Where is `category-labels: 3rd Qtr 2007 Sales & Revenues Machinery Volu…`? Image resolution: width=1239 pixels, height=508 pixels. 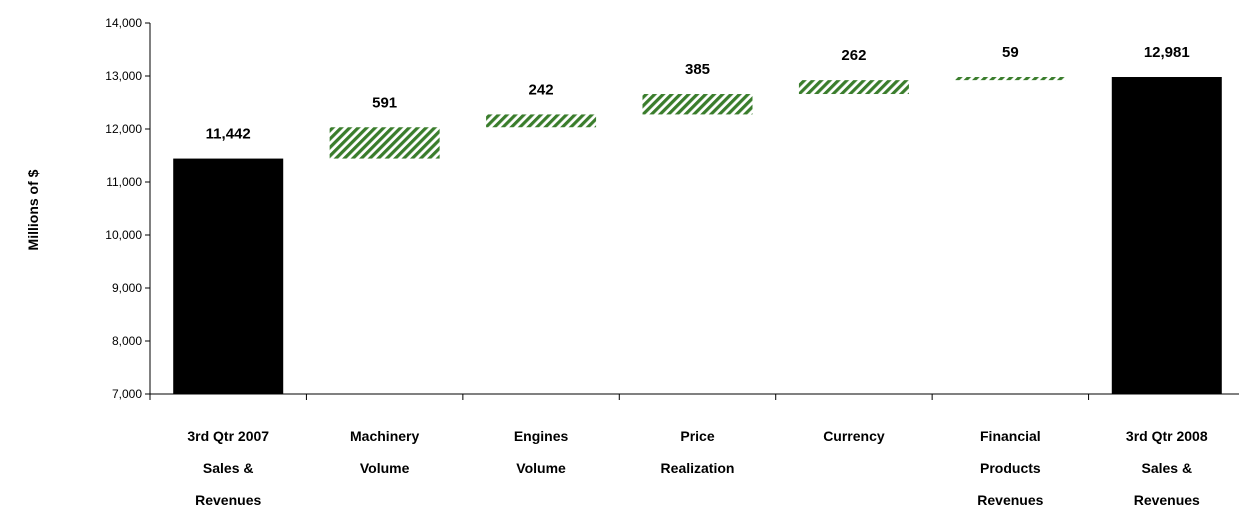
category-labels: 3rd Qtr 2007 Sales & Revenues Machinery Volu… is located at coordinates (697, 468).